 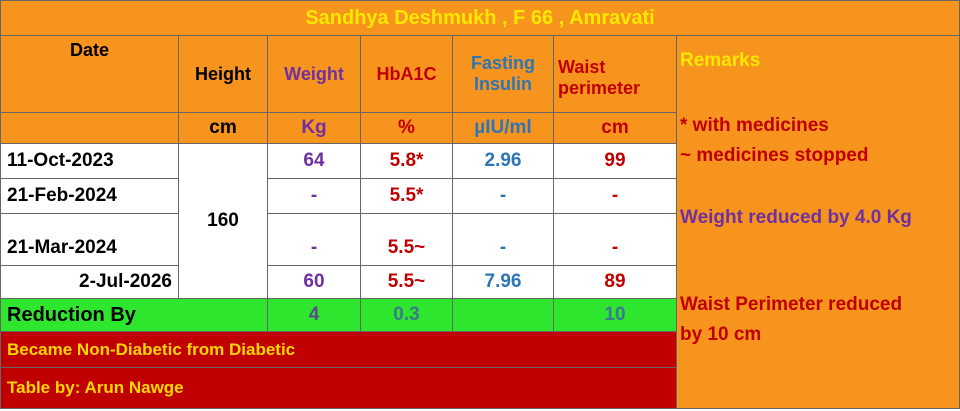 I want to click on value-cell: 60, so click(x=314, y=282).